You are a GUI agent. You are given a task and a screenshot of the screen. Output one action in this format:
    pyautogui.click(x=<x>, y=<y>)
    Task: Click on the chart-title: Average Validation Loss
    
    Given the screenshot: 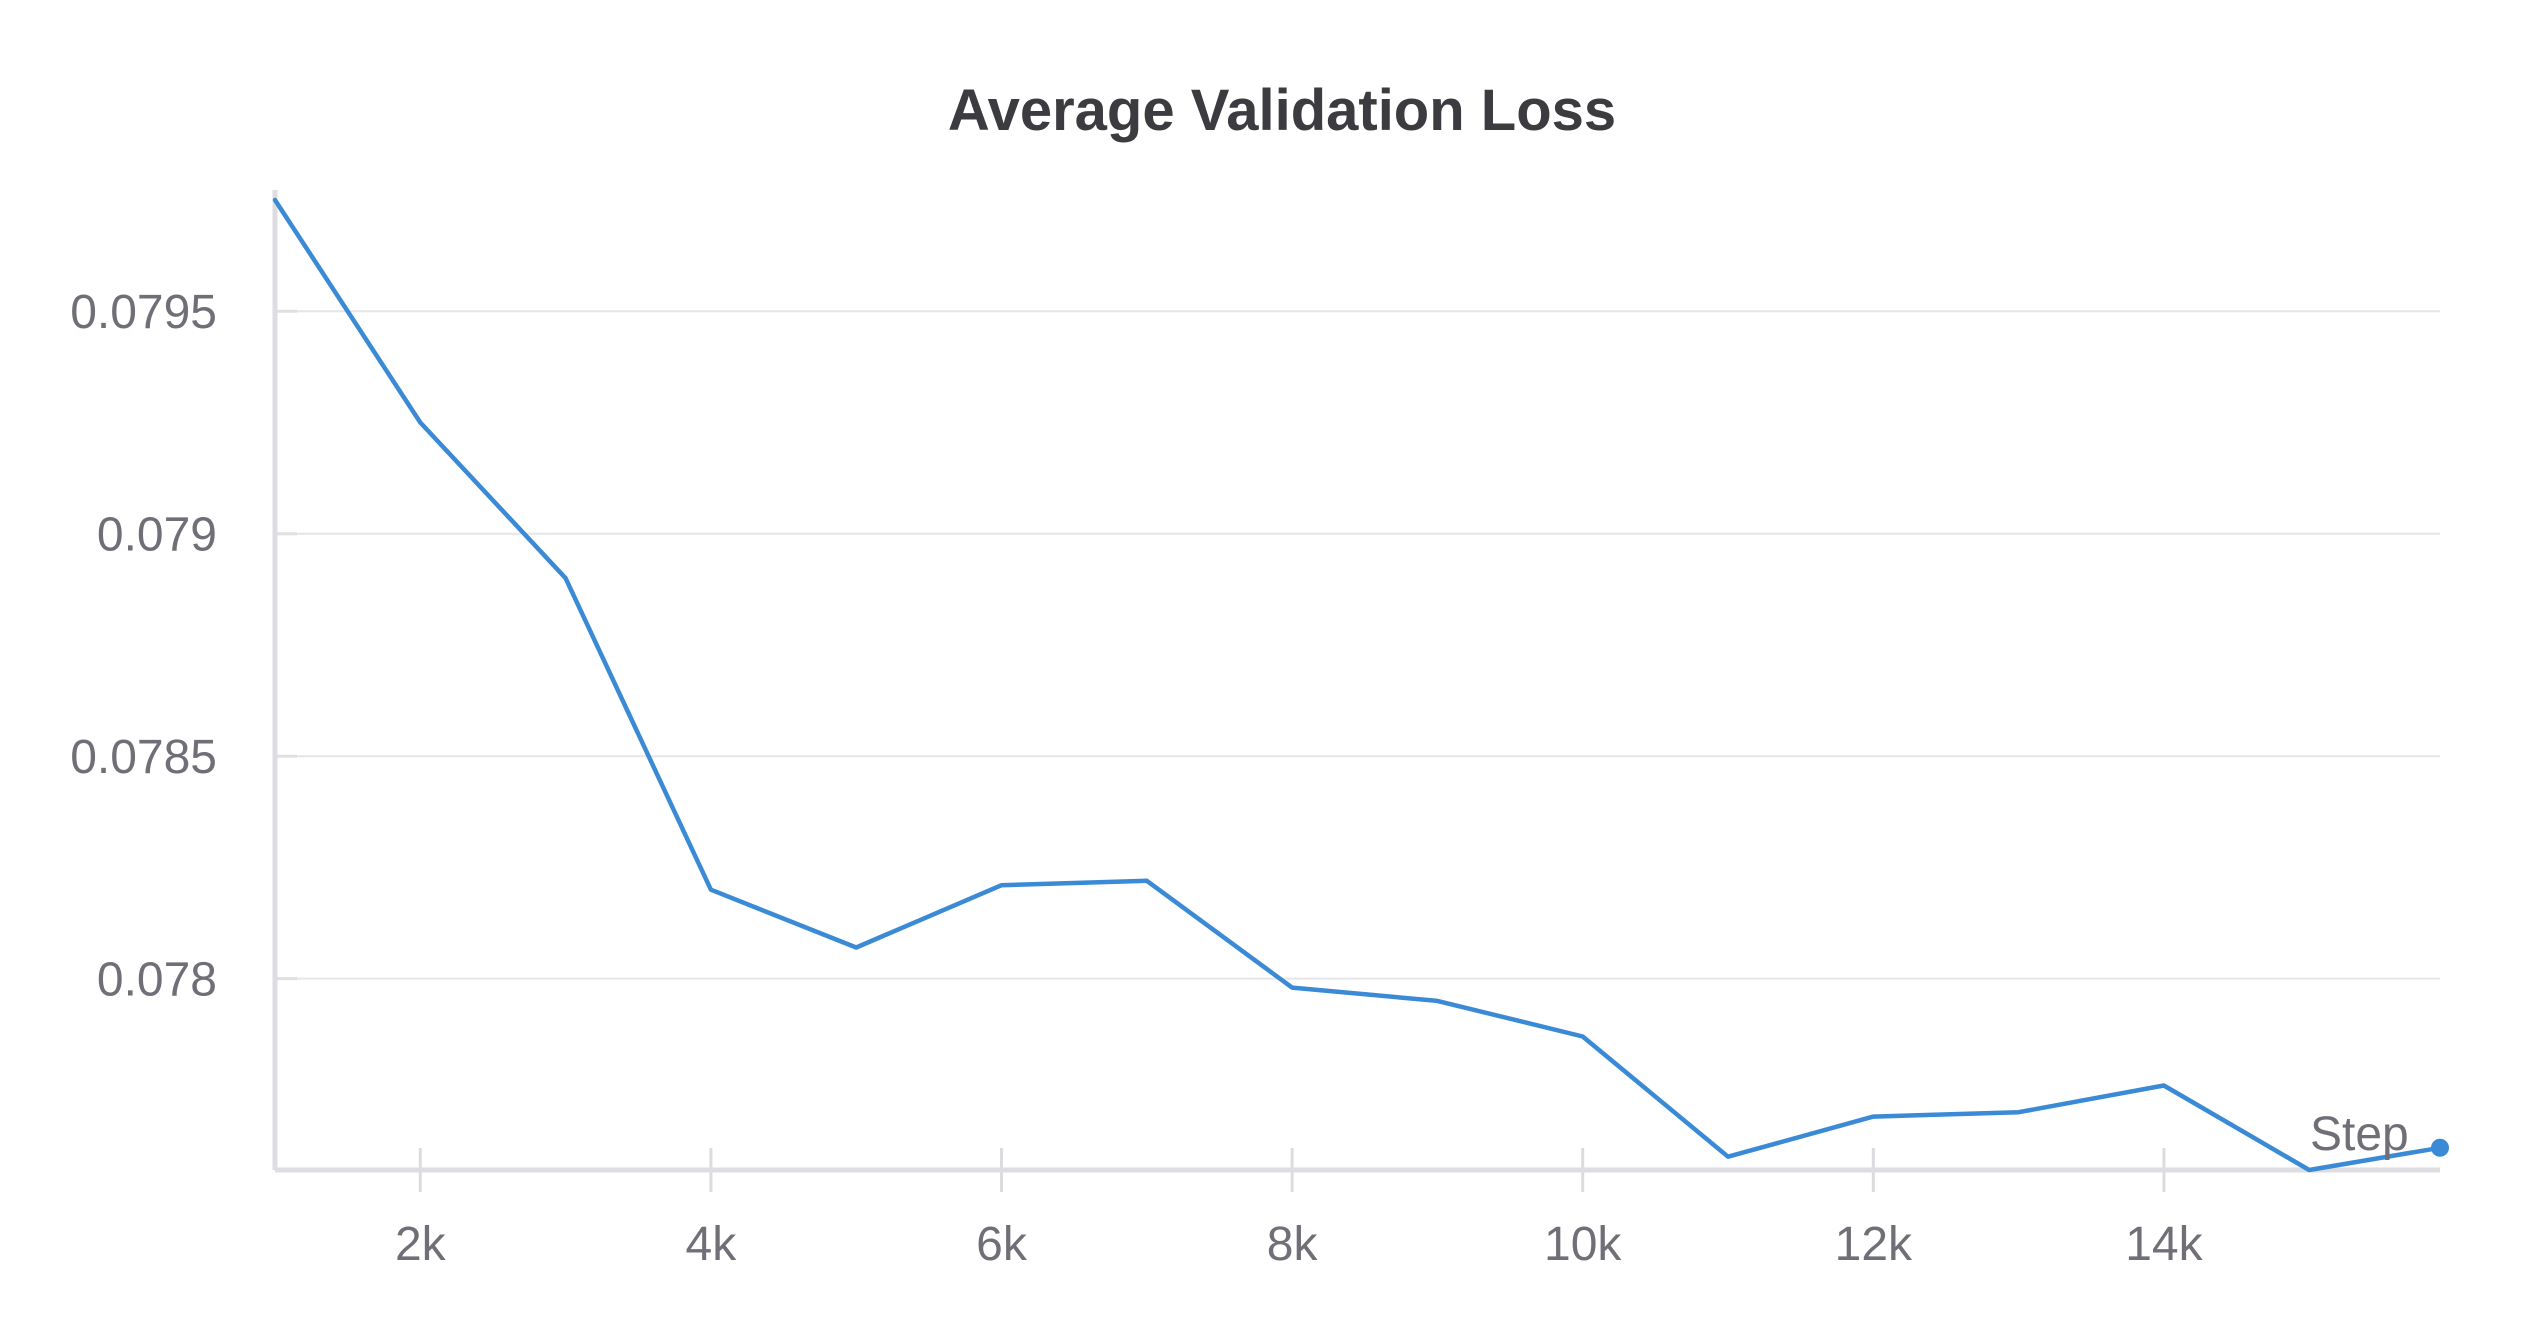 What is the action you would take?
    pyautogui.click(x=1282, y=110)
    